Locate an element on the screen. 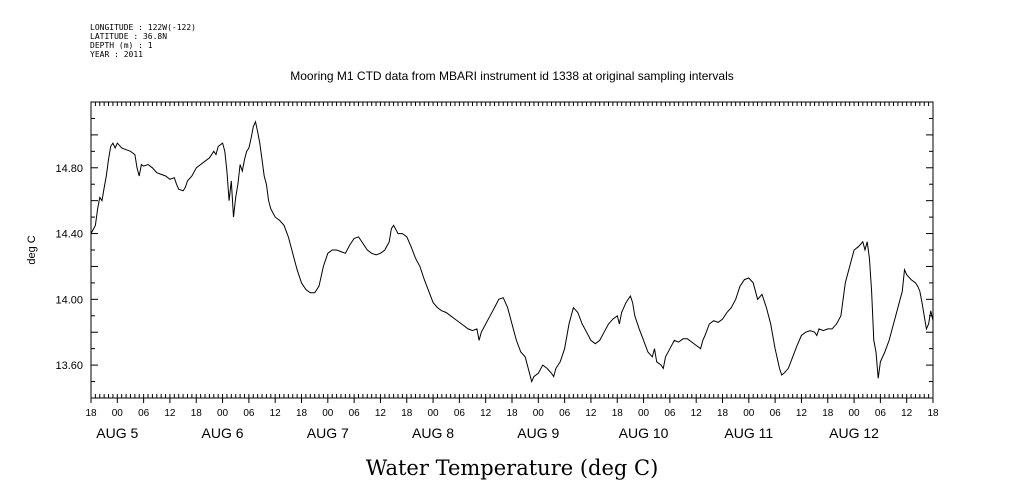 The image size is (1009, 504). x-day-label: AUG 10 is located at coordinates (644, 433).